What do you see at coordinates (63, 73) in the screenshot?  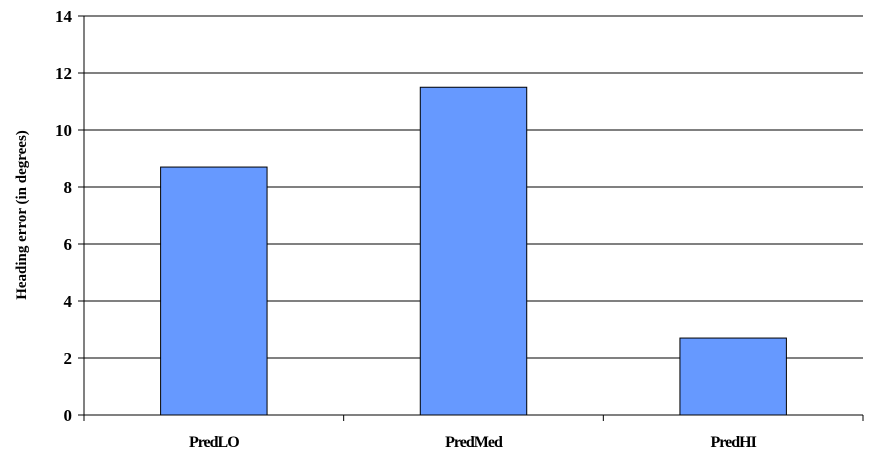 I see `y-tick-label: 12` at bounding box center [63, 73].